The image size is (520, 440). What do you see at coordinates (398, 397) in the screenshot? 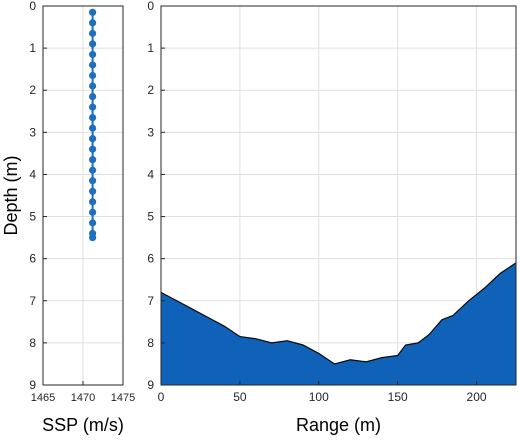
I see `range-xtick-label-3: 150` at bounding box center [398, 397].